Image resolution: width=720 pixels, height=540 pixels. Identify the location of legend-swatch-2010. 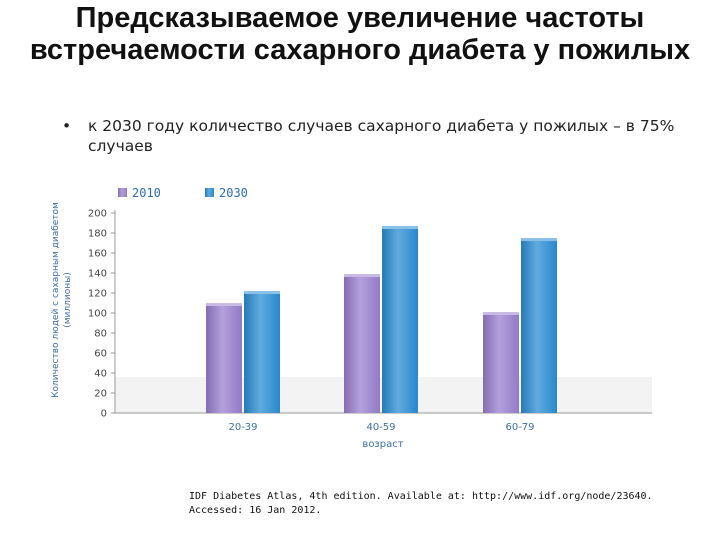
(122, 192).